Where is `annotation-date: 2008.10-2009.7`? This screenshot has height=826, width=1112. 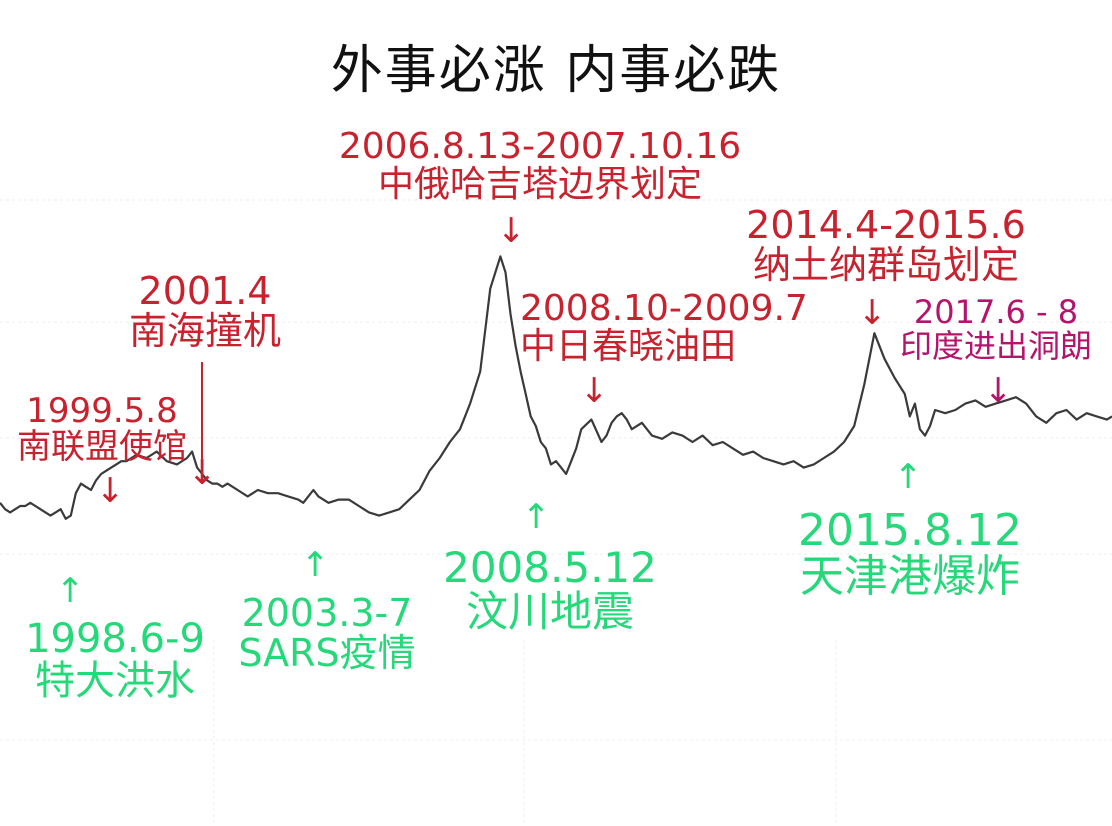 annotation-date: 2008.10-2009.7 is located at coordinates (664, 308).